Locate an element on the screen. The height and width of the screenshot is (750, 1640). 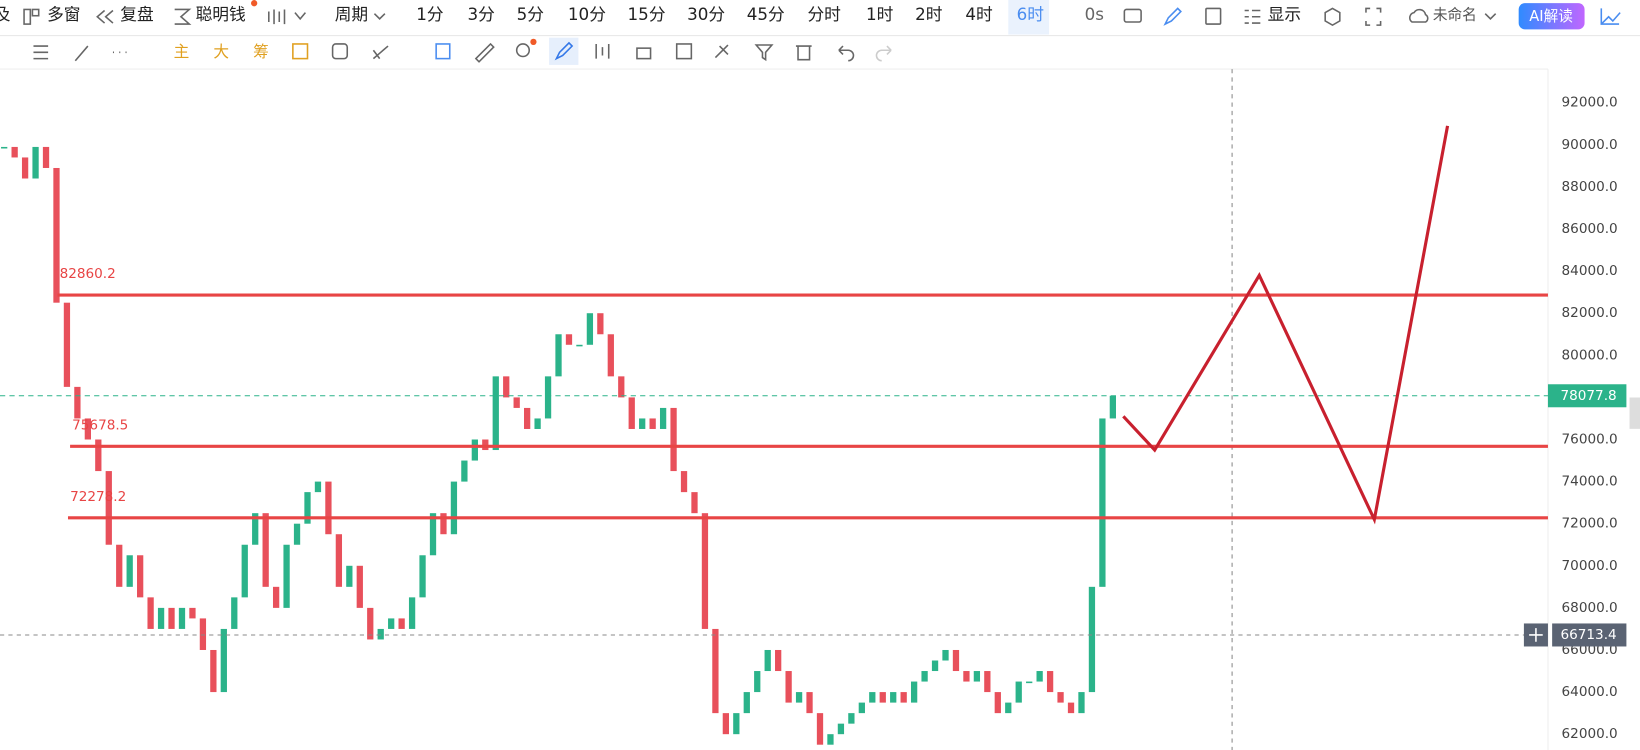
fullscreen-icon is located at coordinates (1373, 16).